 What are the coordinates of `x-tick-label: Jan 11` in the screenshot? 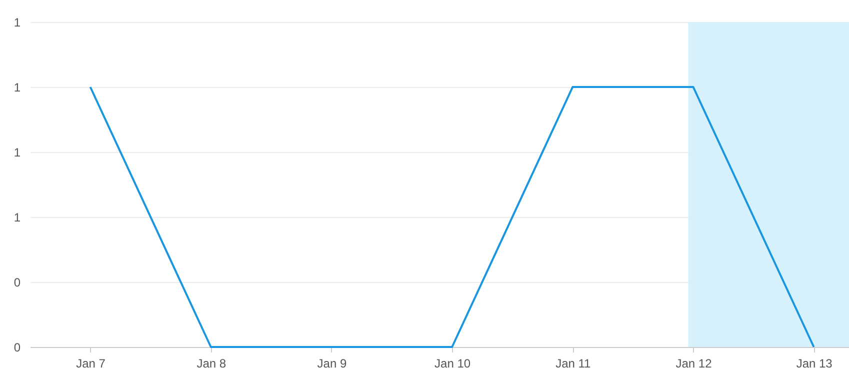 It's located at (574, 363).